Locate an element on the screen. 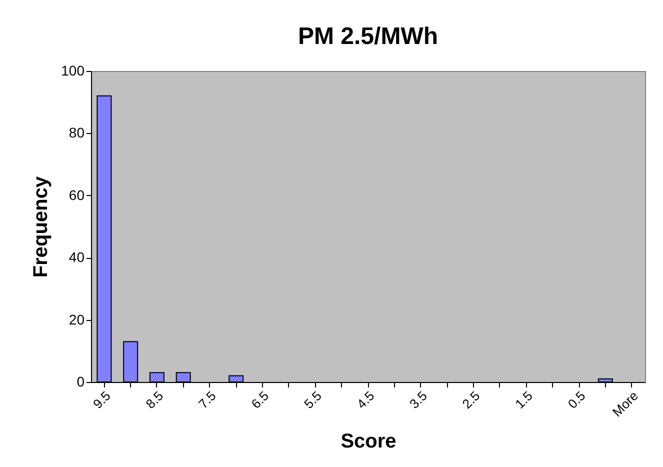 The height and width of the screenshot is (467, 663). x-tick-label: 2.5 is located at coordinates (471, 400).